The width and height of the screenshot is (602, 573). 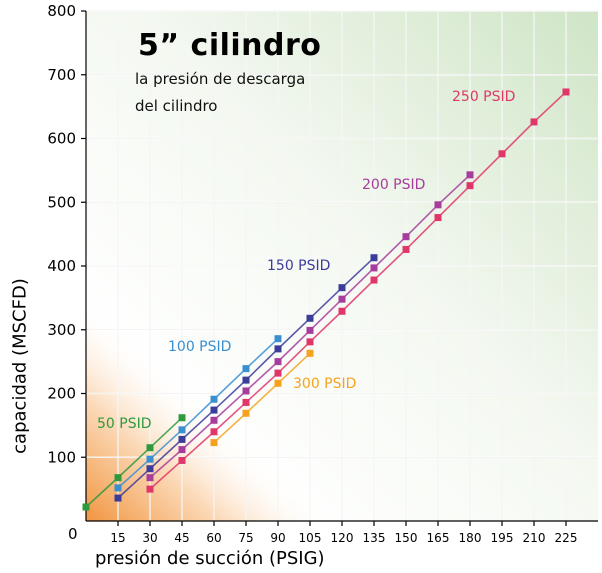 What do you see at coordinates (262, 398) in the screenshot?
I see `series-line-300-psid` at bounding box center [262, 398].